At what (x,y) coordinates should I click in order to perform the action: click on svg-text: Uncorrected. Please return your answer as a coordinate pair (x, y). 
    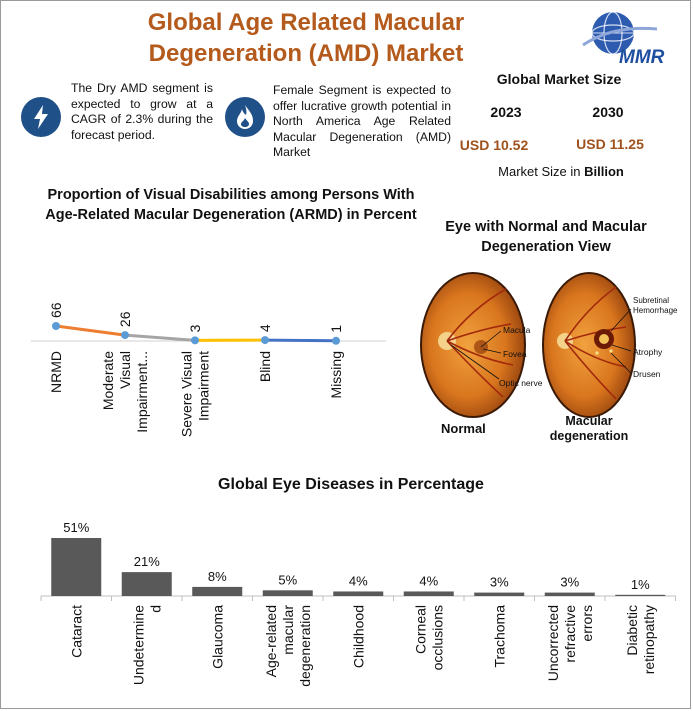
    Looking at the image, I should click on (553, 643).